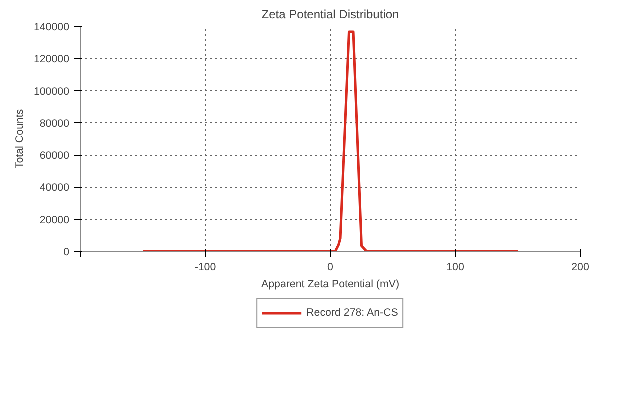 This screenshot has width=643, height=414. I want to click on x-tick-label: 100, so click(455, 268).